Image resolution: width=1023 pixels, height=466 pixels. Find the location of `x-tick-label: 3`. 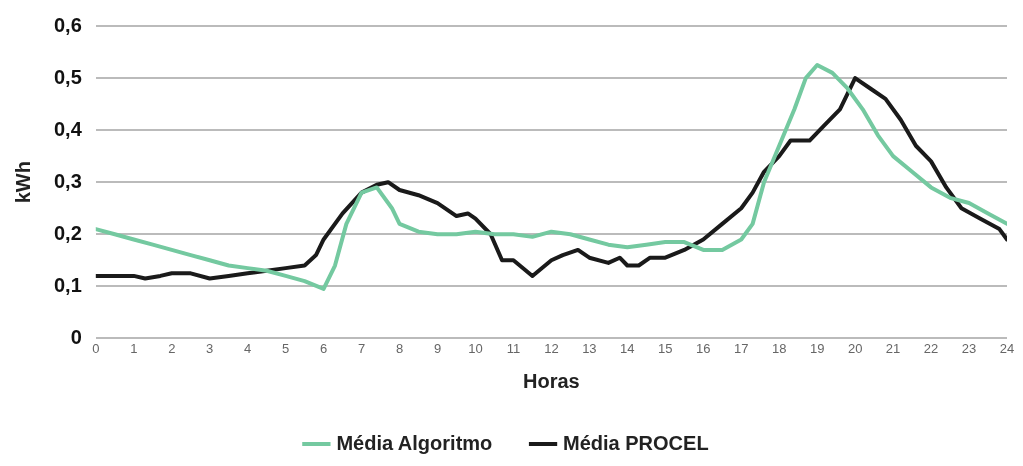

x-tick-label: 3 is located at coordinates (210, 348).